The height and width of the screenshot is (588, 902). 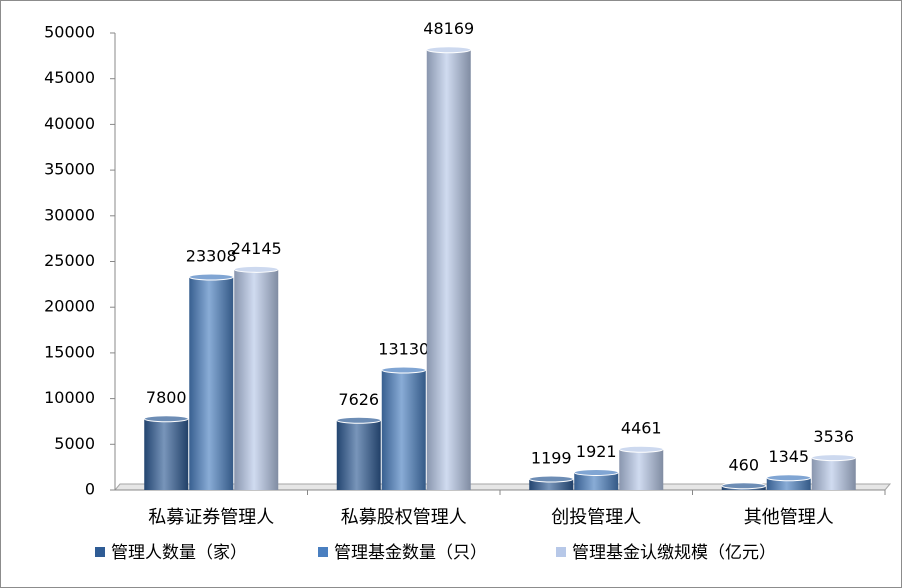 What do you see at coordinates (211, 517) in the screenshot?
I see `x-tick-label: 私募证券管理人` at bounding box center [211, 517].